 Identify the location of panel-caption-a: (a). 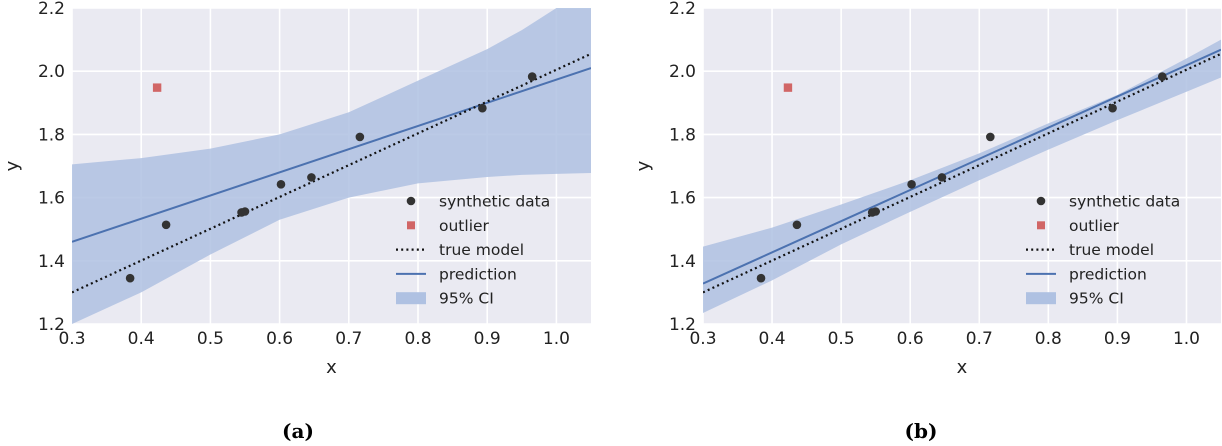
(298, 431).